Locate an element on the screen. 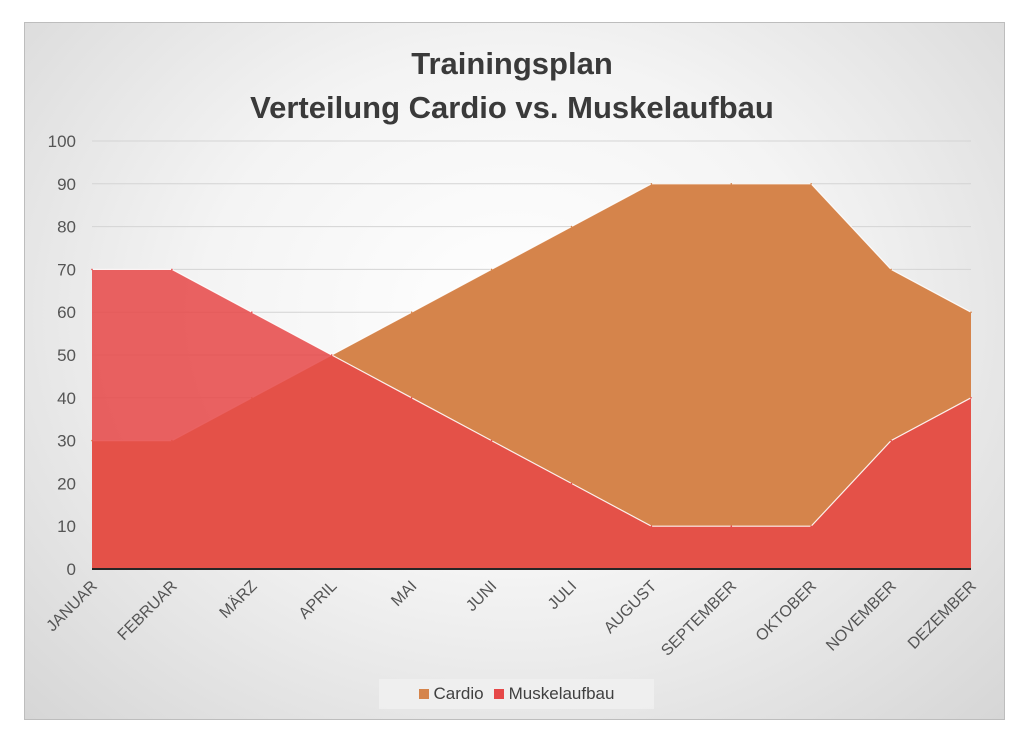 This screenshot has width=1024, height=740. y-tick-label-90: 90 is located at coordinates (66, 184).